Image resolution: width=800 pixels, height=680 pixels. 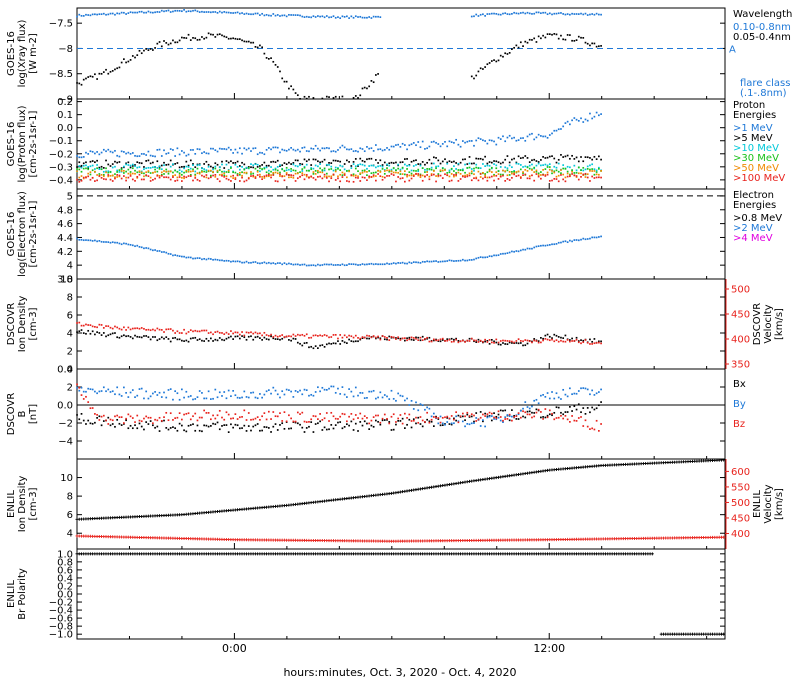 What do you see at coordinates (763, 93) in the screenshot?
I see `legend-annotation: (.1-.8nm)` at bounding box center [763, 93].